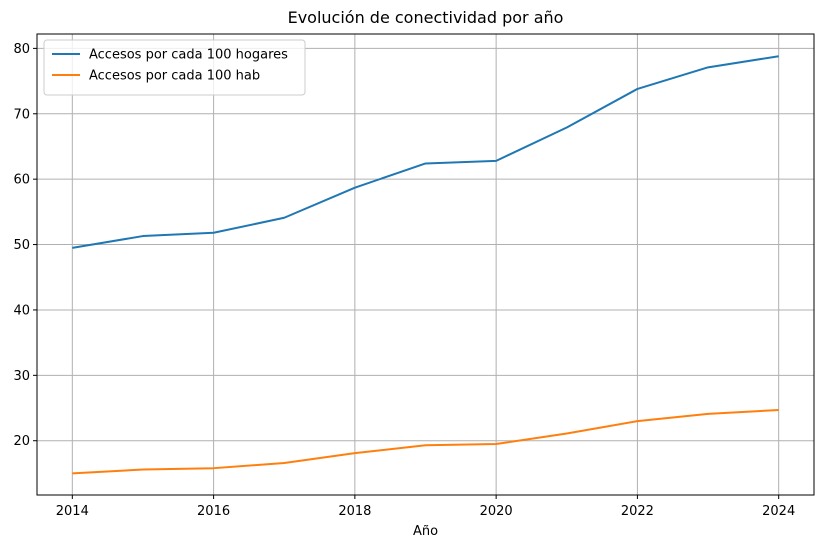 This screenshot has height=548, width=822. What do you see at coordinates (778, 511) in the screenshot?
I see `x-tick-label: 2024` at bounding box center [778, 511].